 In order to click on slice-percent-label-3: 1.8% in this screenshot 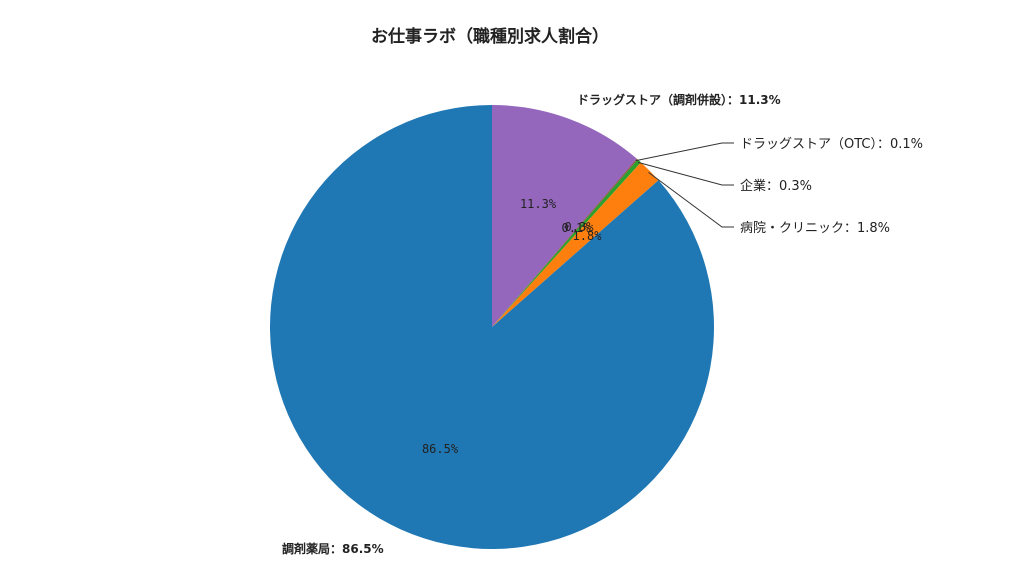, I will do `click(588, 236)`.